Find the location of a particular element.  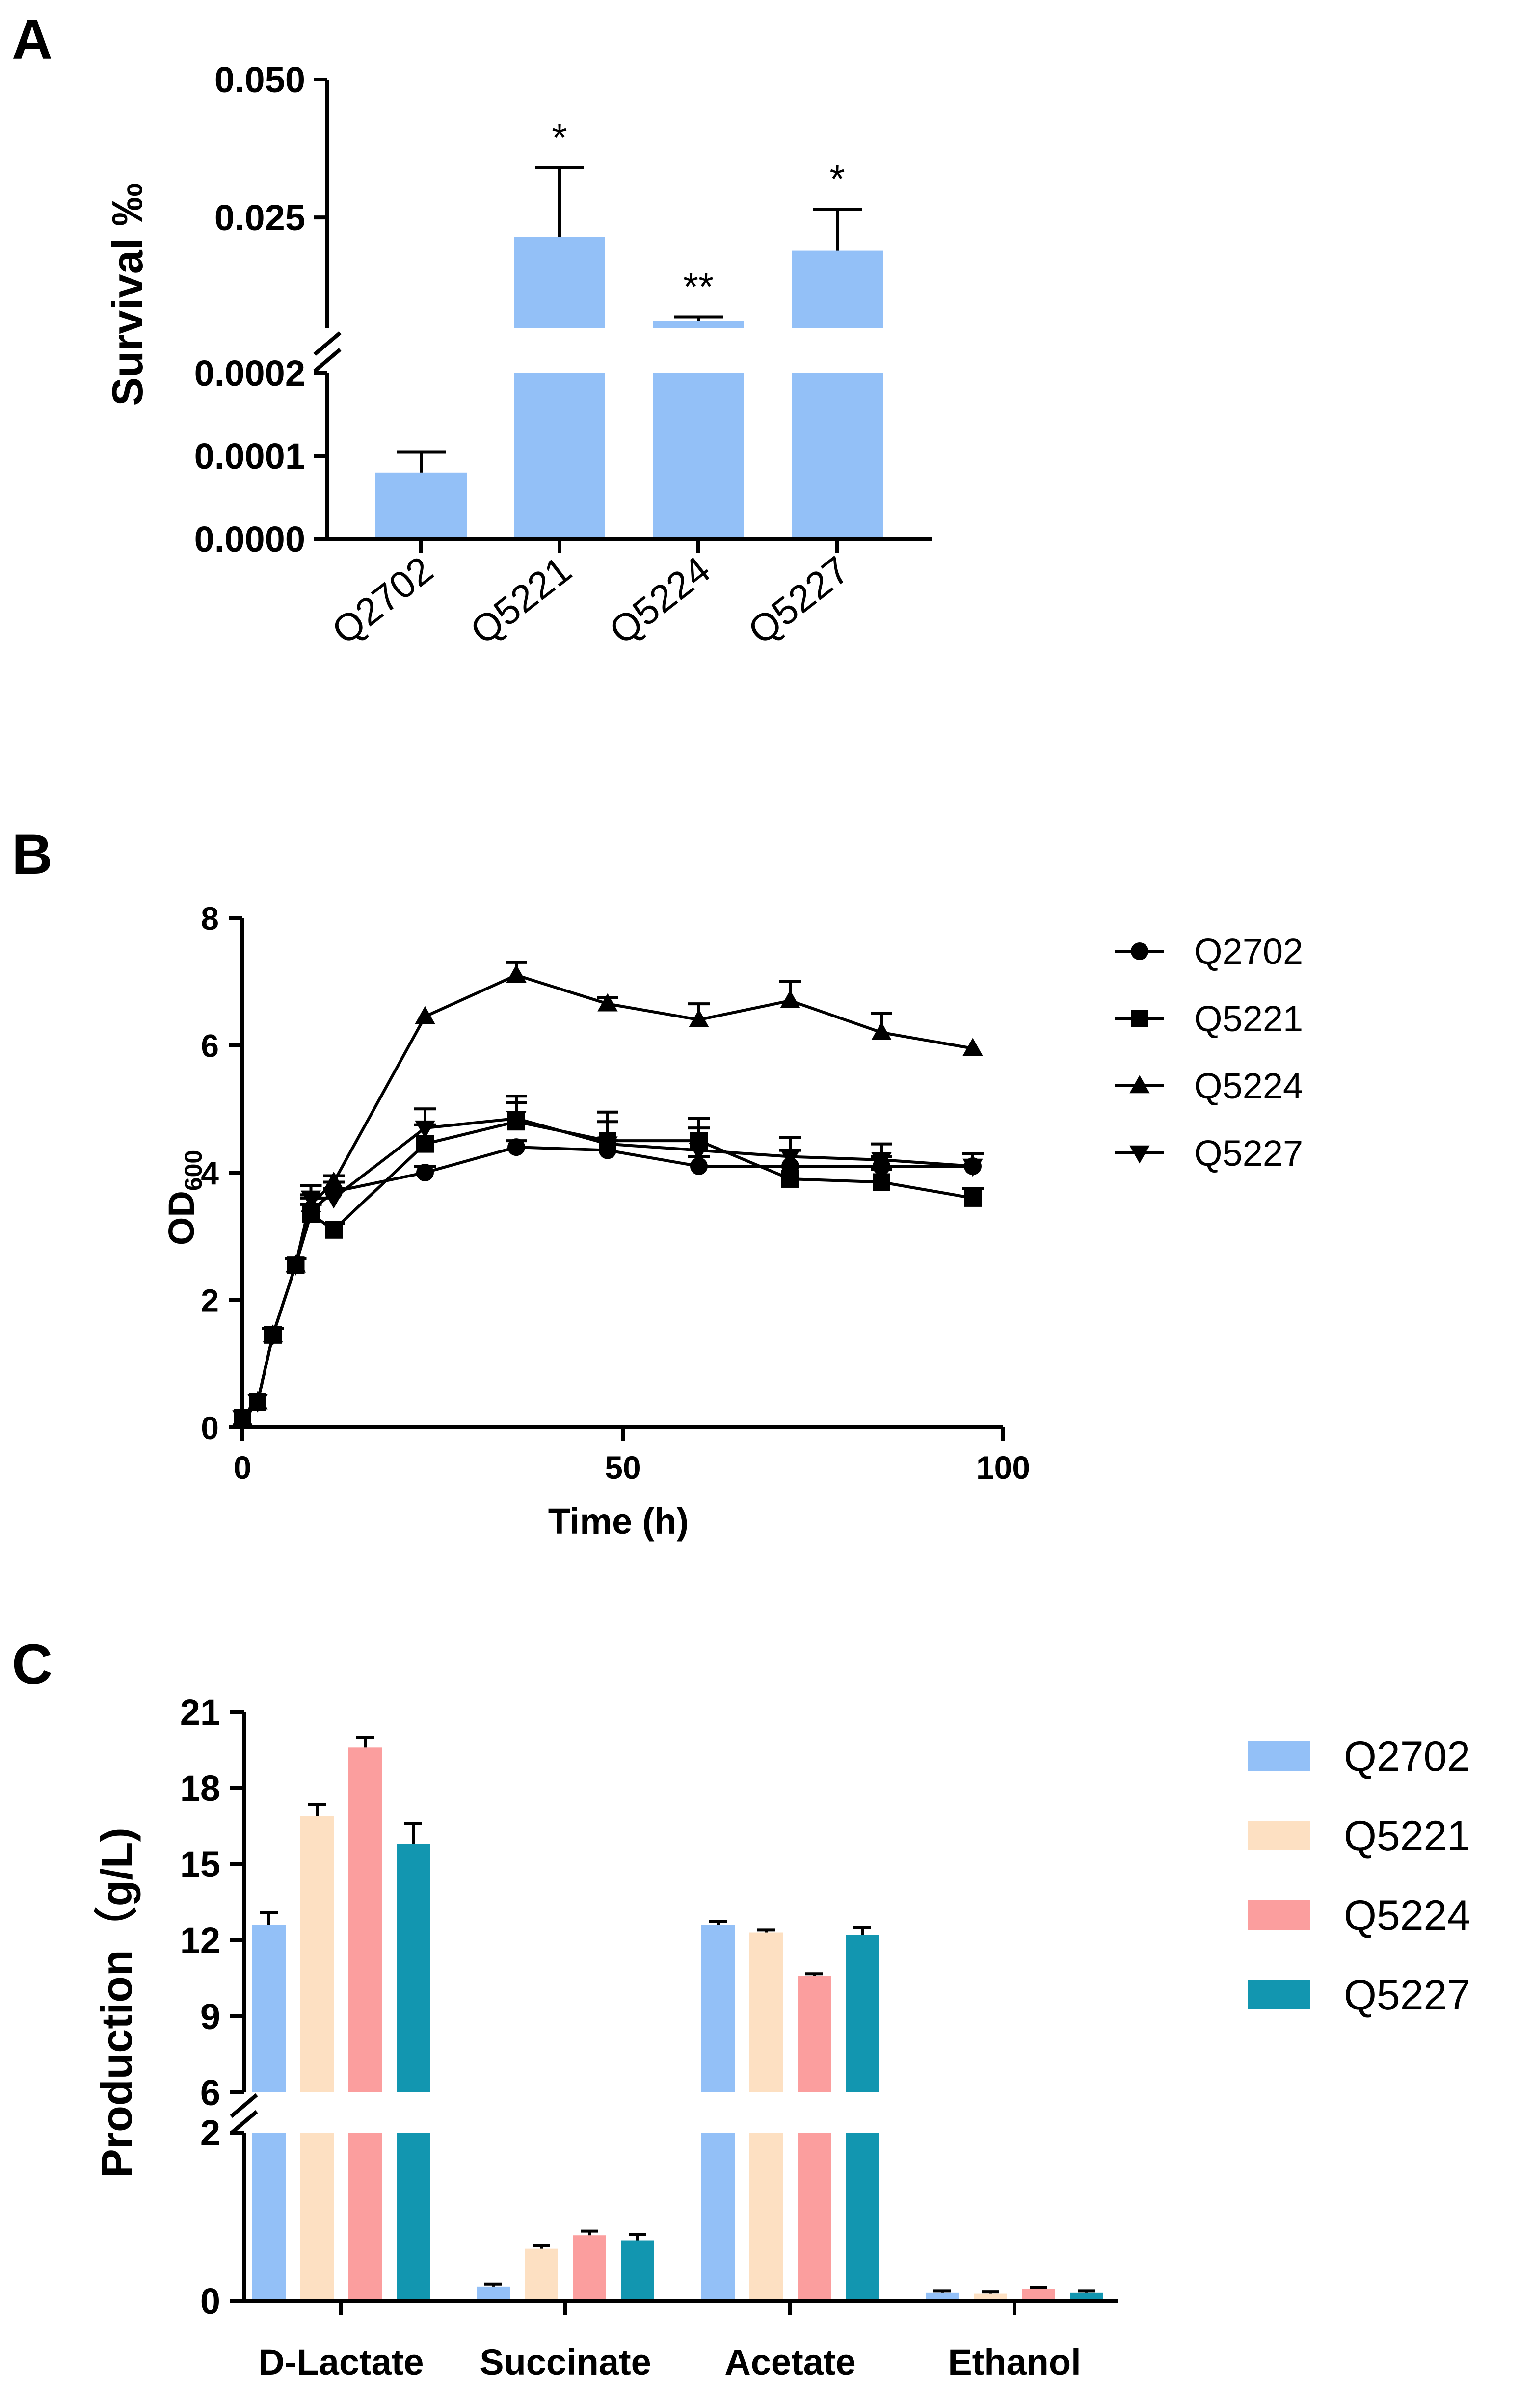

significance-Q5224: ** is located at coordinates (698, 287).